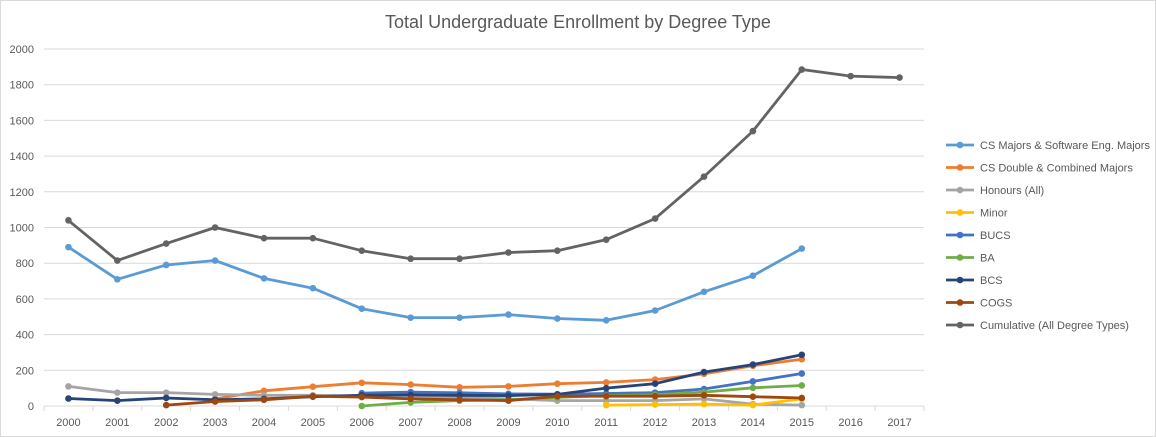  I want to click on x-tick-label: 2017, so click(899, 423).